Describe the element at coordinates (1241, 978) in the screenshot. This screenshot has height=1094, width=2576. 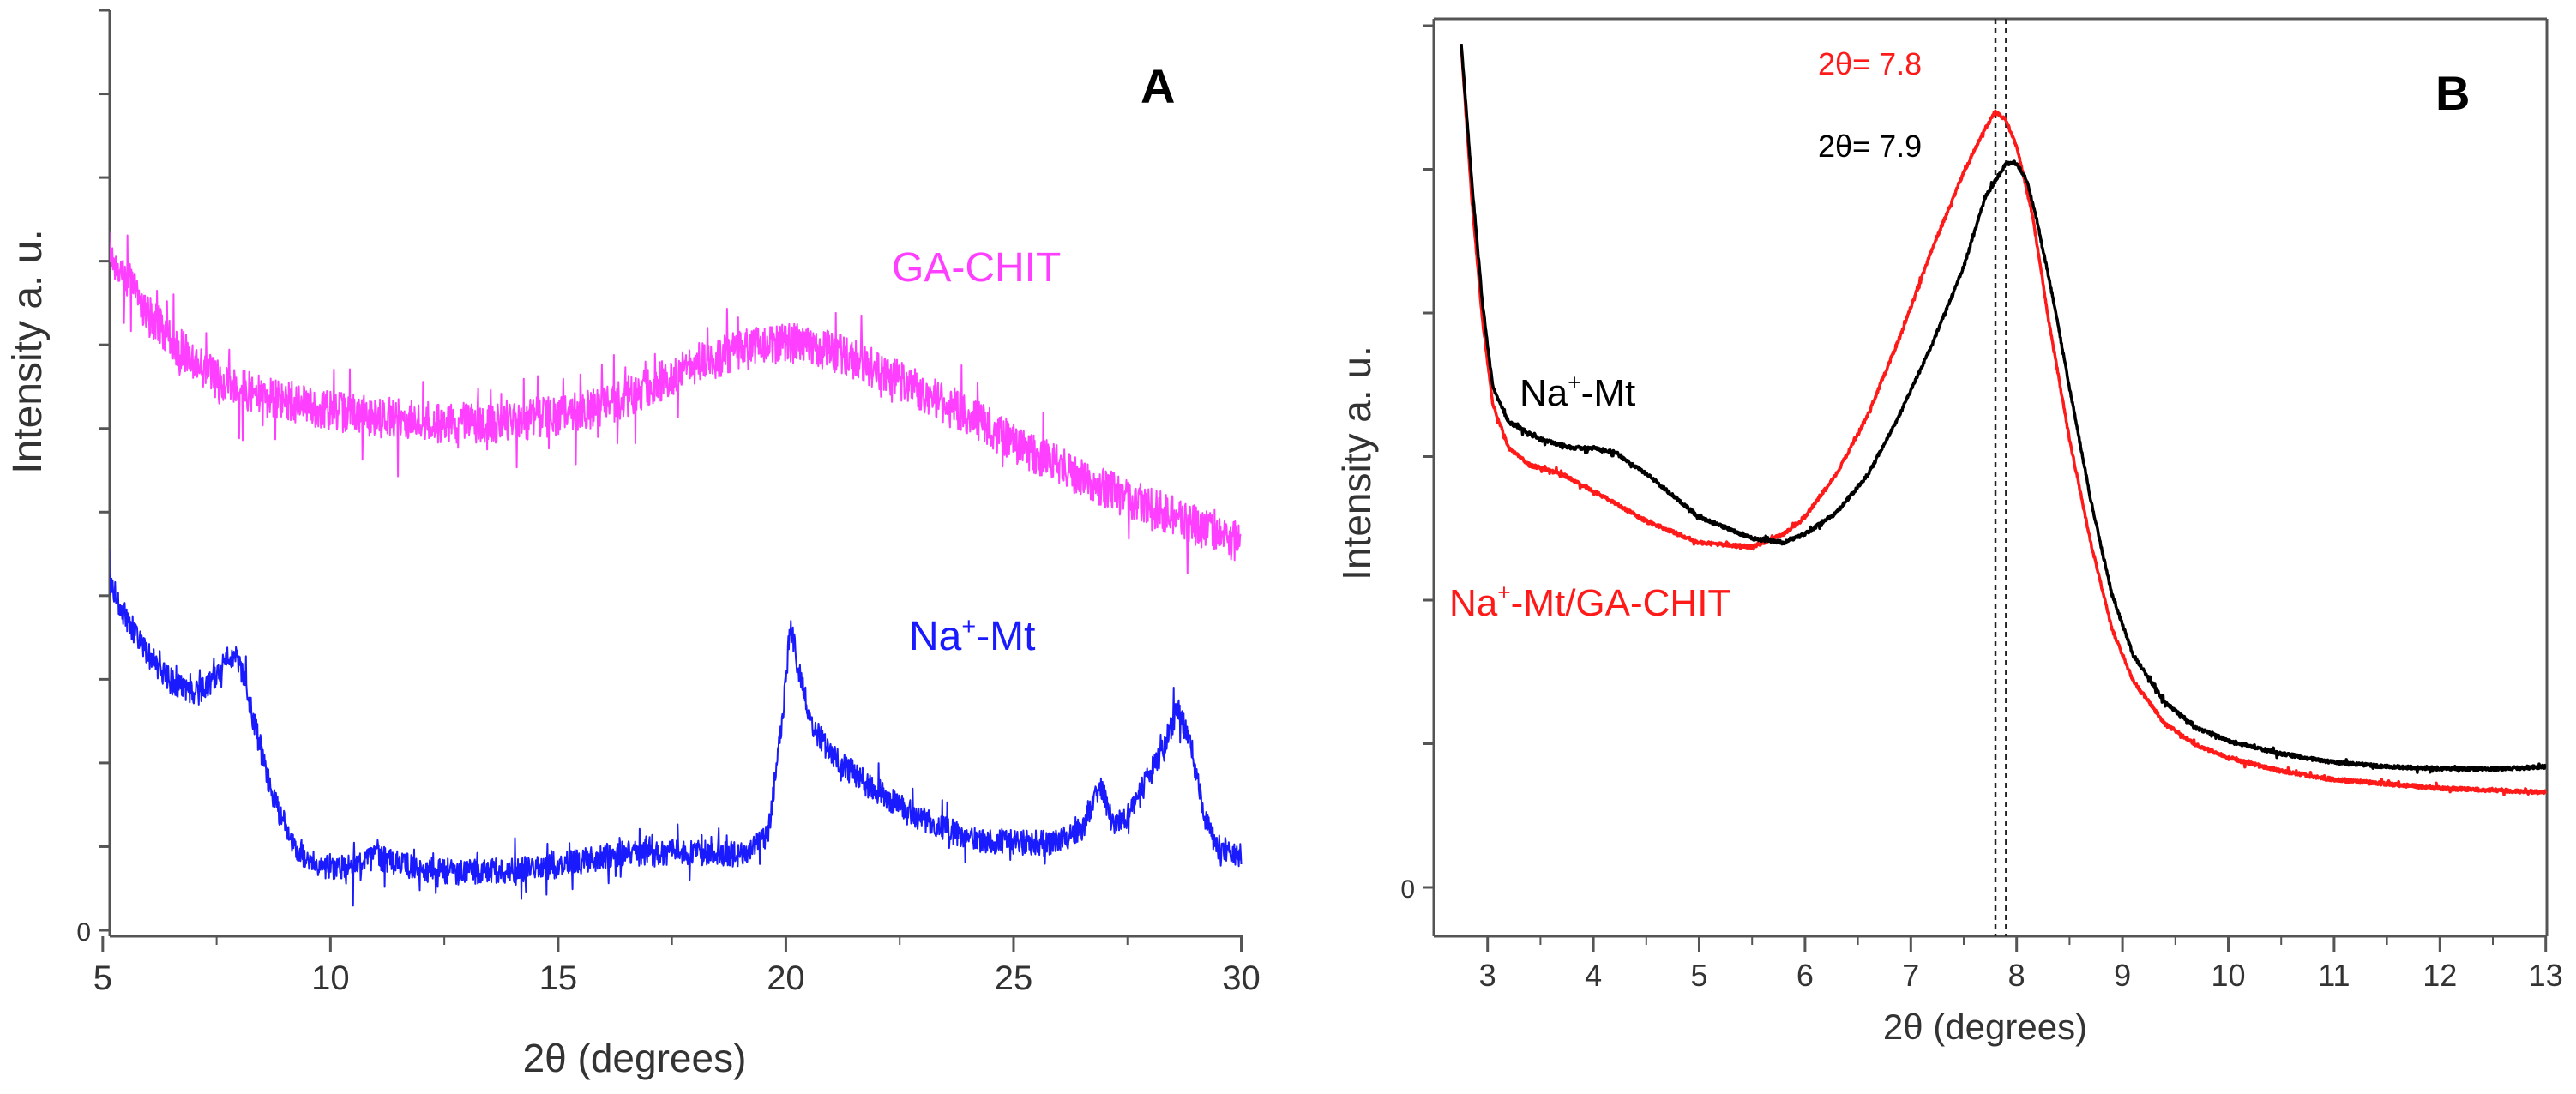
I see `x-tick-label: 30` at that location.